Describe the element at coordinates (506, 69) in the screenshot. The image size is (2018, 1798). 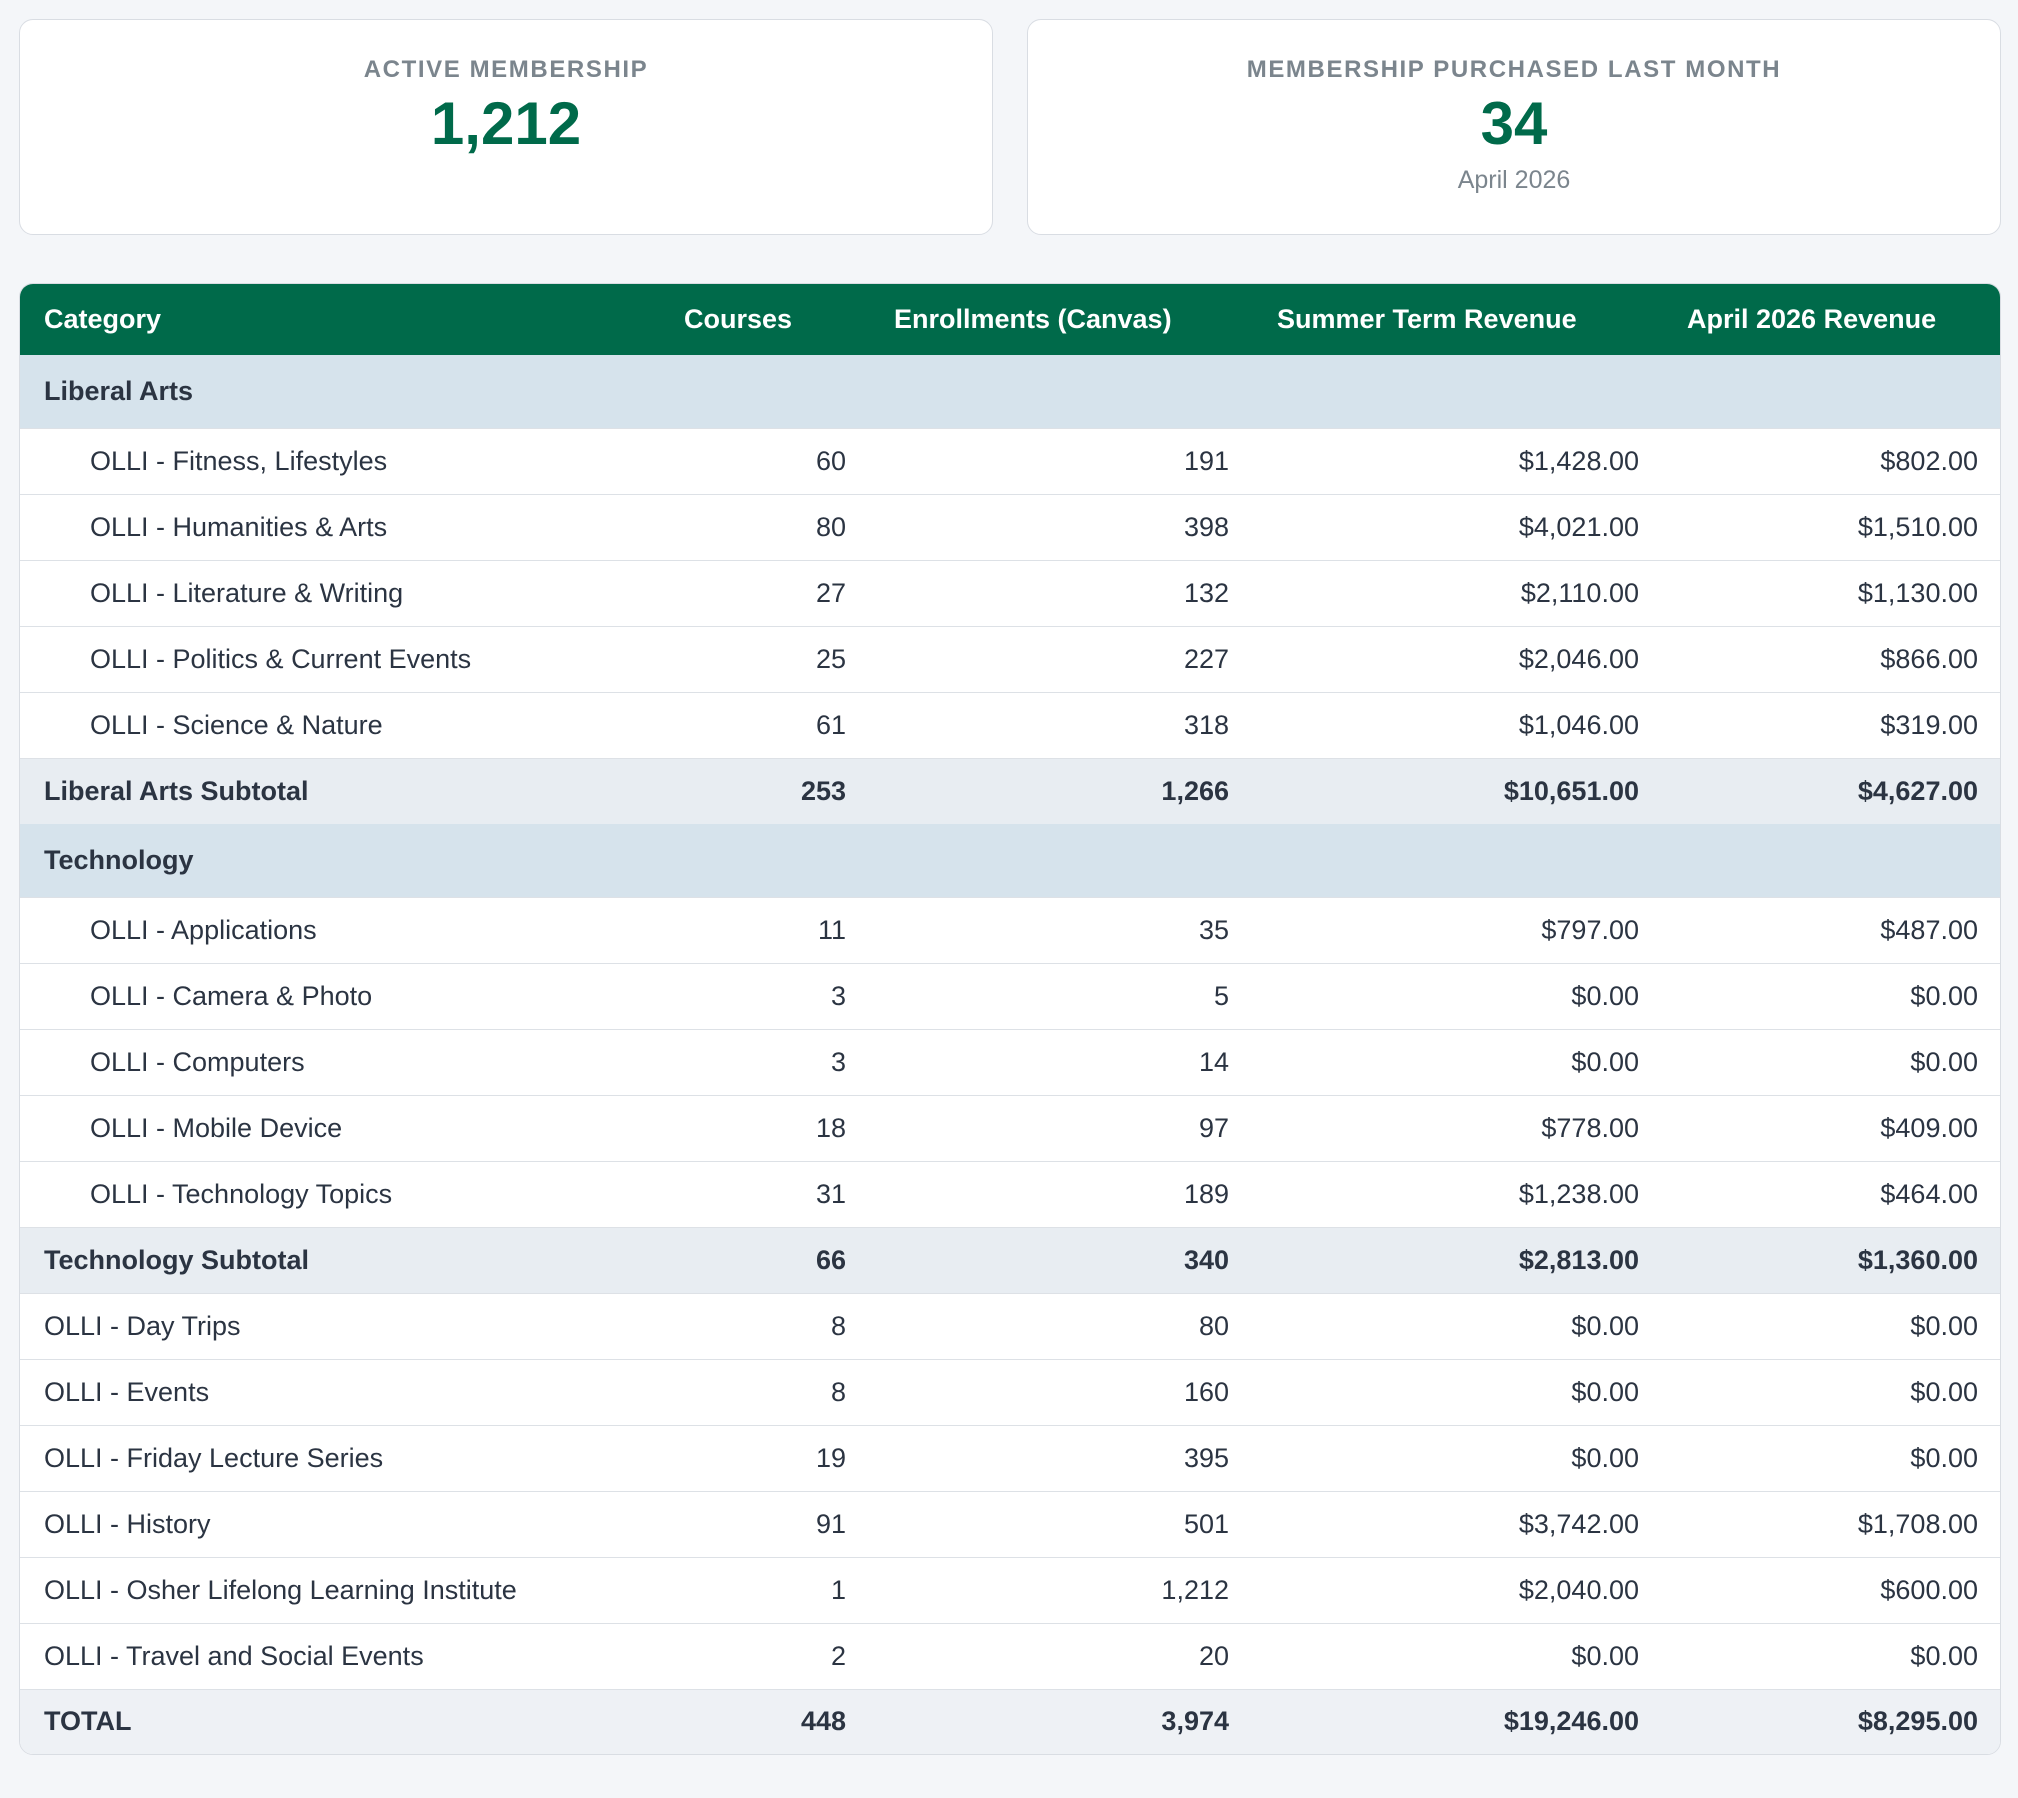
I see `card-label: ACTIVE MEMBERSHIP` at that location.